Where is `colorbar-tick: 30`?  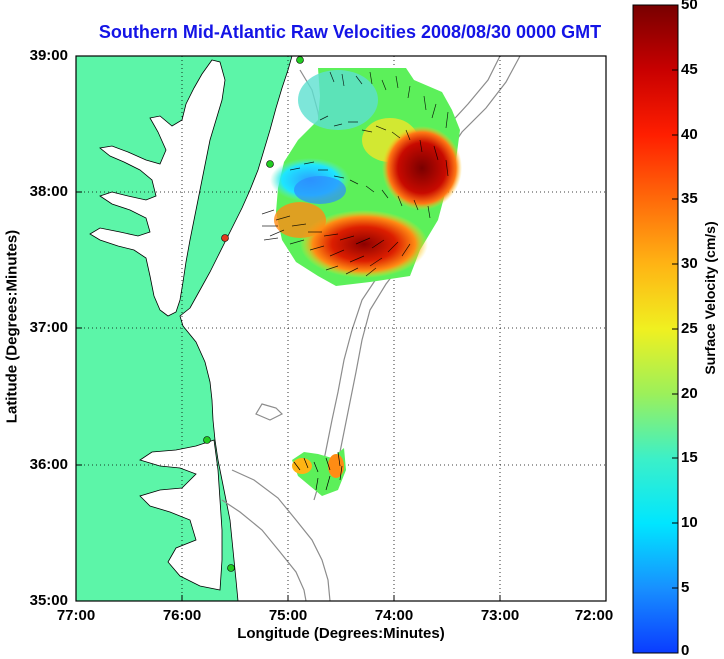
colorbar-tick: 30 is located at coordinates (689, 263).